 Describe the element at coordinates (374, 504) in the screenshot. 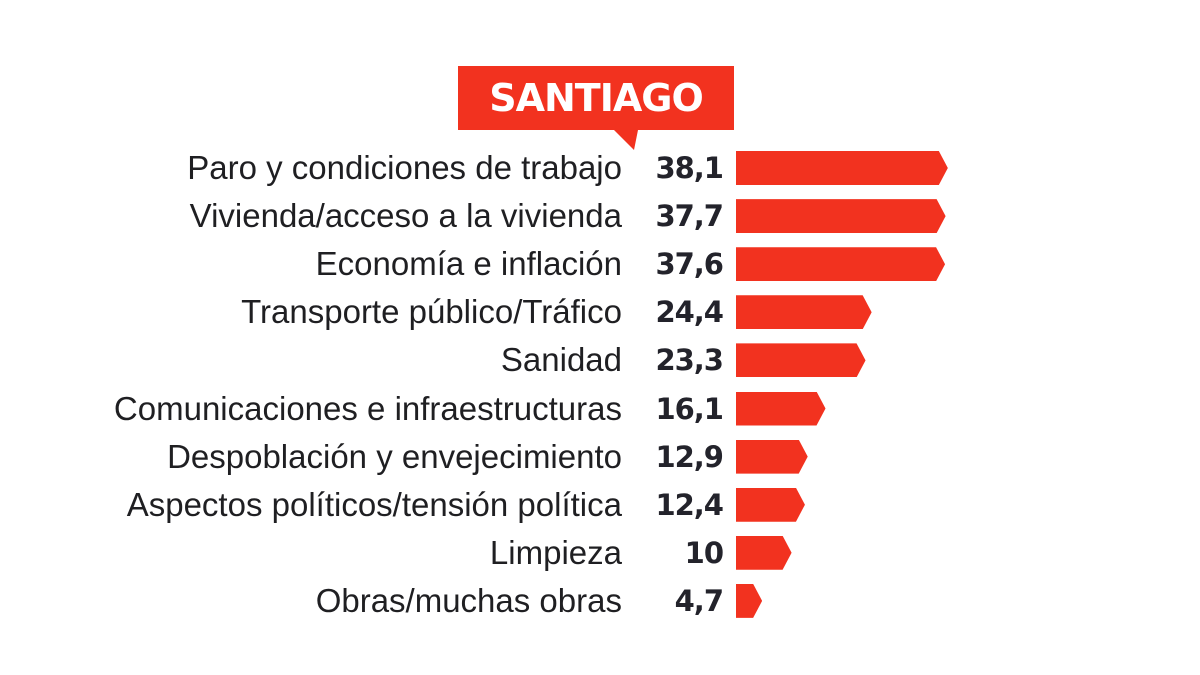

I see `category-label: Aspectos políticos/tensión política` at that location.